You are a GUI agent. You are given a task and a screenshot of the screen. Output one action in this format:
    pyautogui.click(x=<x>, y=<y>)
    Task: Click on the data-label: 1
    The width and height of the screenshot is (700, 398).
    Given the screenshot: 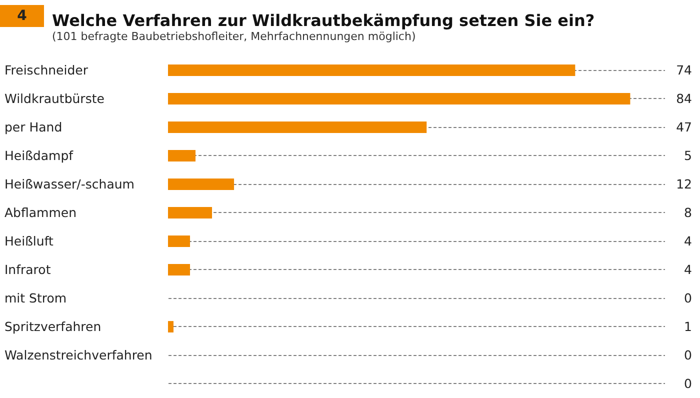 What is the action you would take?
    pyautogui.click(x=688, y=326)
    